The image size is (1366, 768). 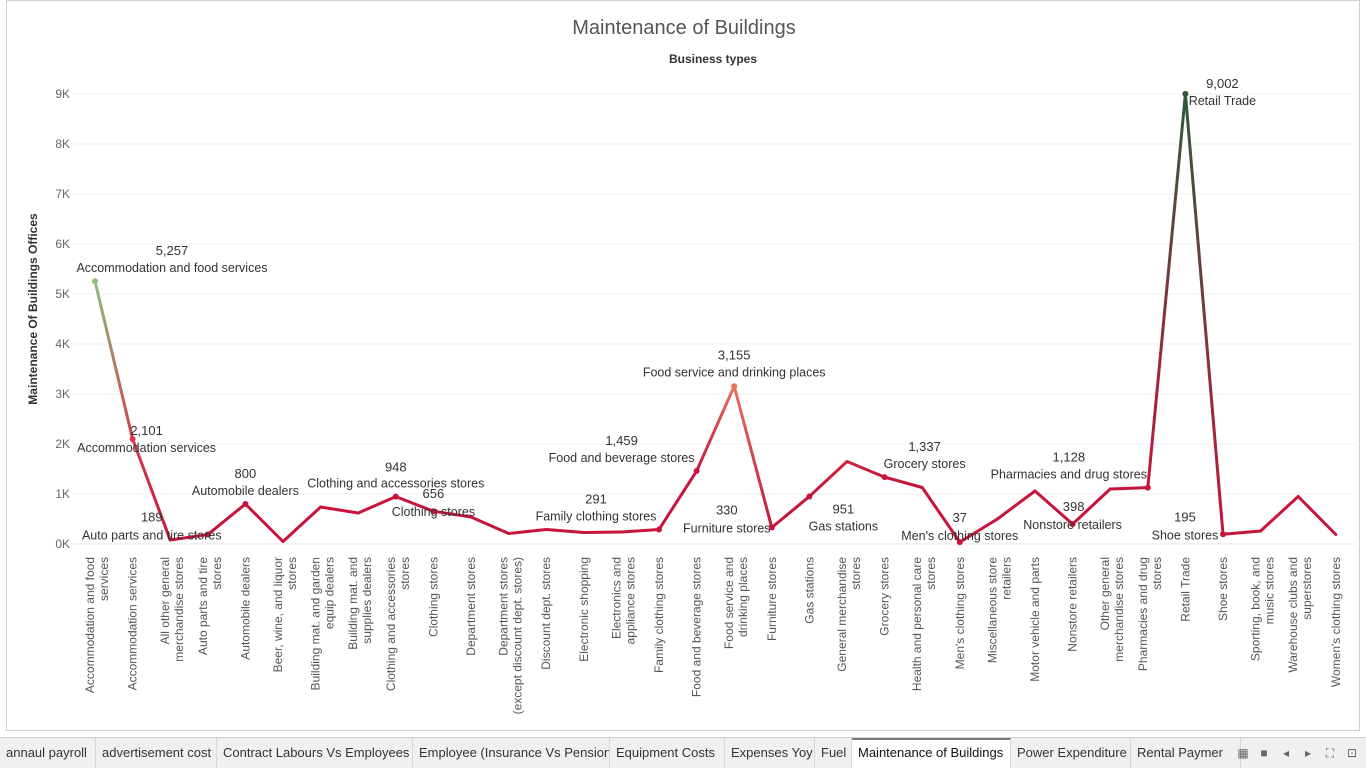 What do you see at coordinates (315, 753) in the screenshot?
I see `sheet-tab-contract-labours-vs-employees: Contract Labours Vs Employees` at bounding box center [315, 753].